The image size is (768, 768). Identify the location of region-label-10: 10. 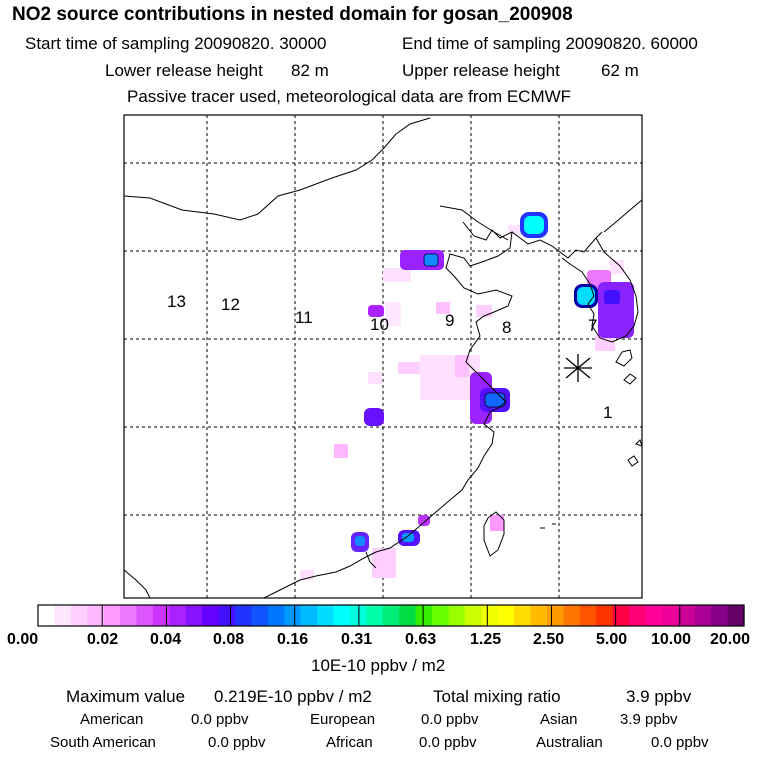
(379, 324).